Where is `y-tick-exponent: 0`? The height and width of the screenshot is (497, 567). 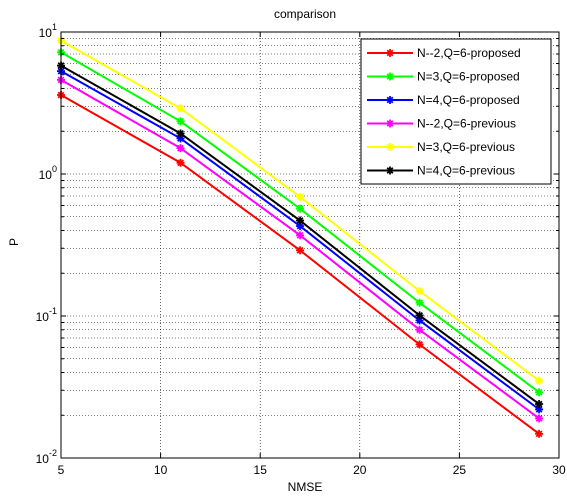 y-tick-exponent: 0 is located at coordinates (54, 169).